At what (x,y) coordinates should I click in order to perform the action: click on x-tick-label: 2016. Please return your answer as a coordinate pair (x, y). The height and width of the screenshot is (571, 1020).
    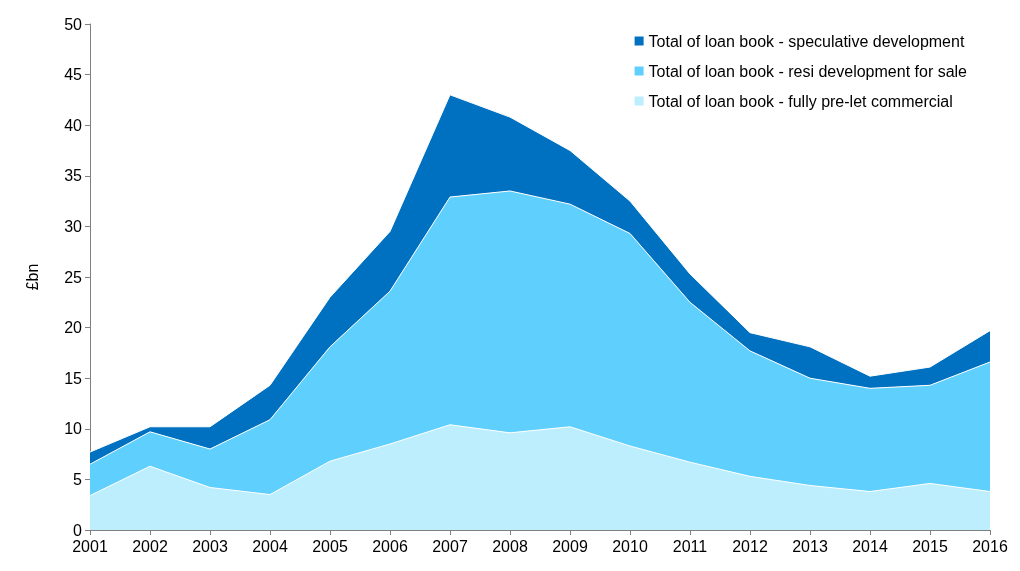
    Looking at the image, I should click on (990, 546).